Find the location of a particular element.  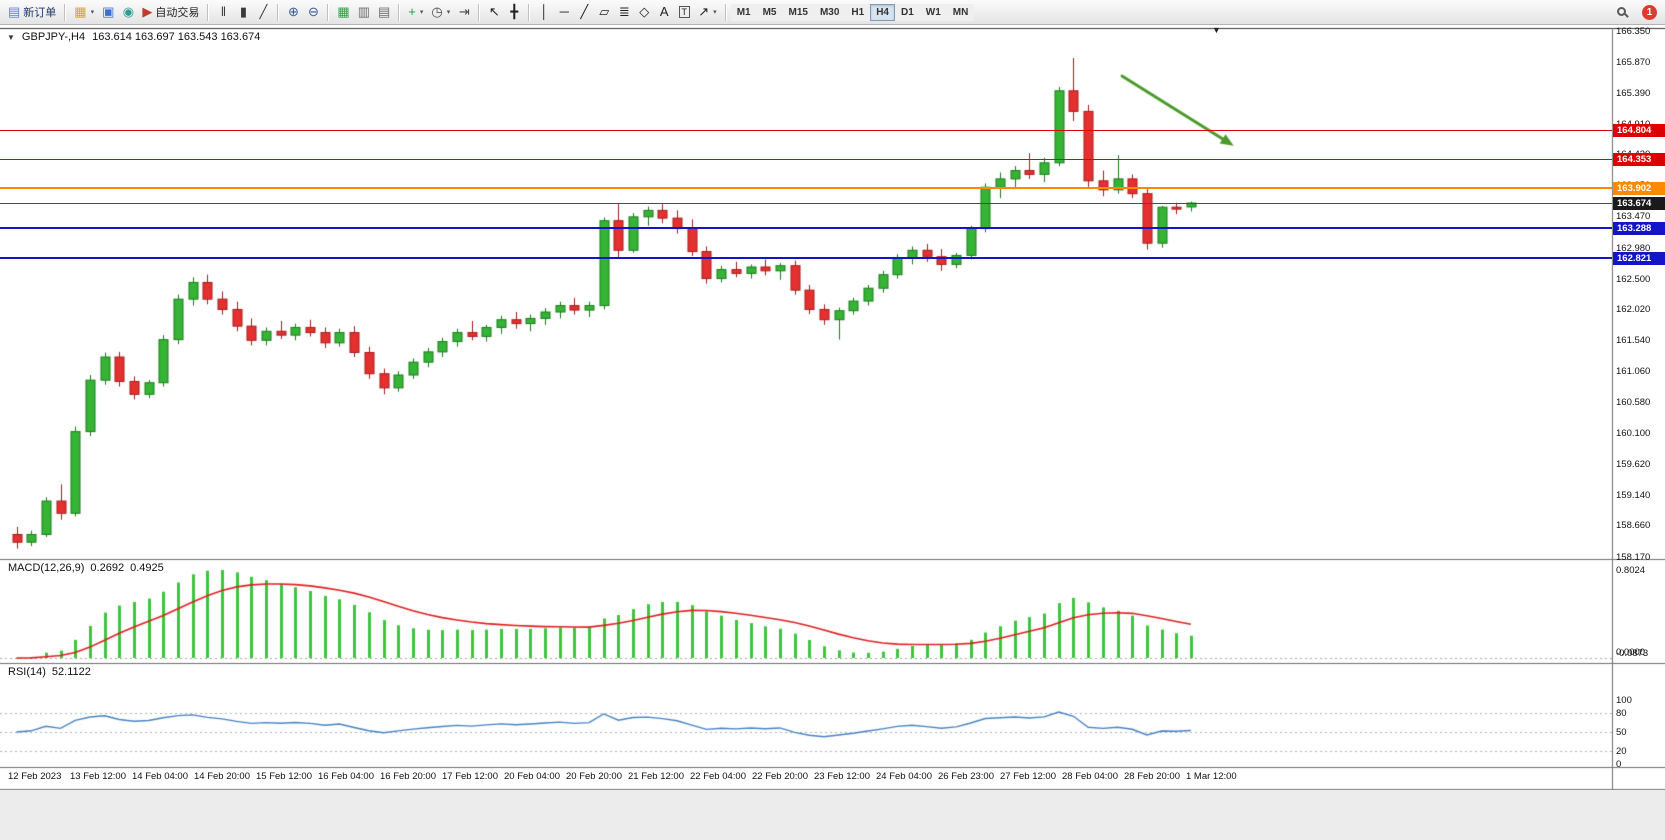

new-chart-icon: ▦ is located at coordinates (80, 11).